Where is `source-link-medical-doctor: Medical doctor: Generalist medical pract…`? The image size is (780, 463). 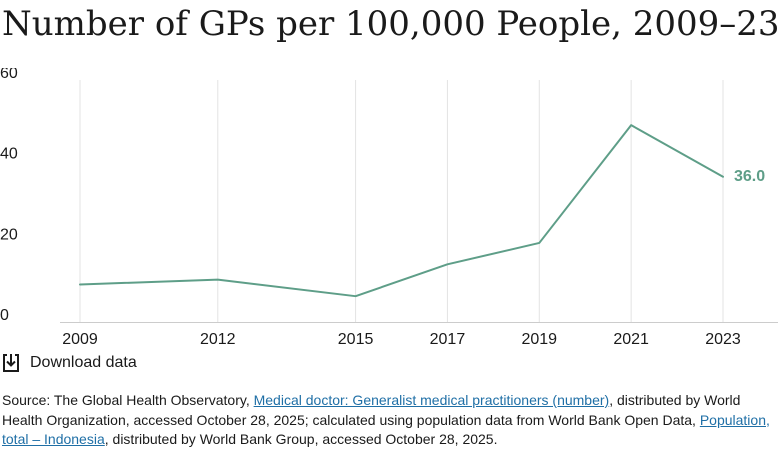
source-link-medical-doctor: Medical doctor: Generalist medical pract… is located at coordinates (431, 400).